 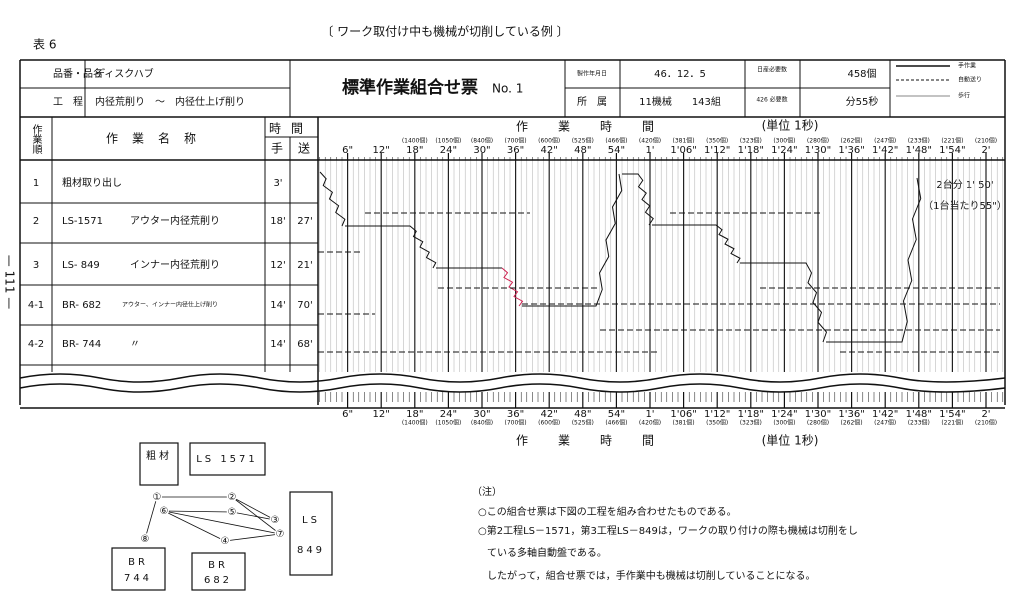 What do you see at coordinates (862, 101) in the screenshot?
I see `takt: 分55秒` at bounding box center [862, 101].